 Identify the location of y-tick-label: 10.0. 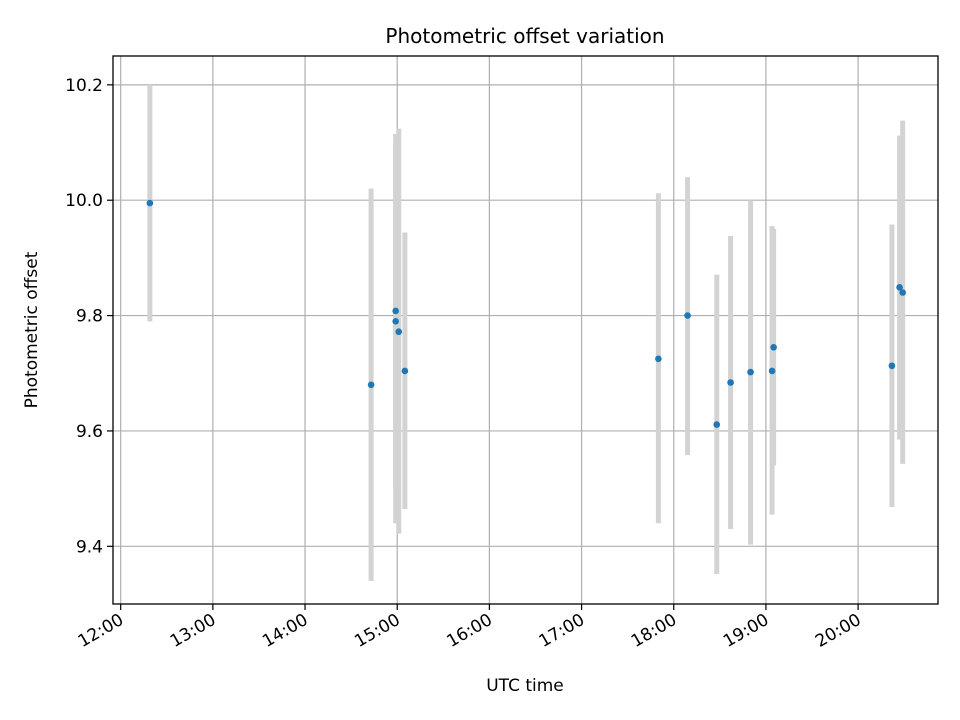
(84, 201).